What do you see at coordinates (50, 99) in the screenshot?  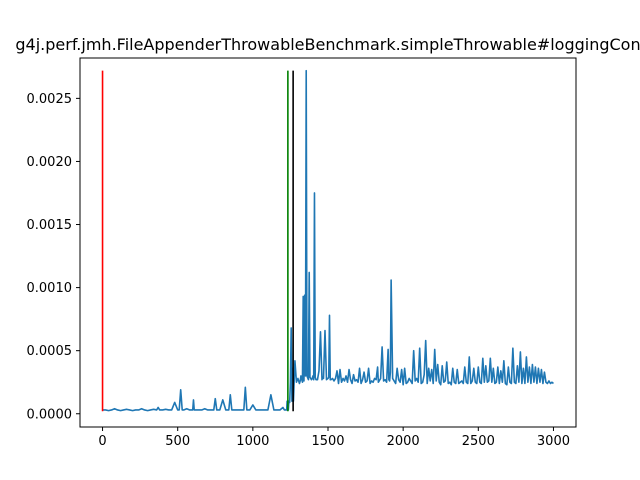 I see `y-tick-label: 0.0025` at bounding box center [50, 99].